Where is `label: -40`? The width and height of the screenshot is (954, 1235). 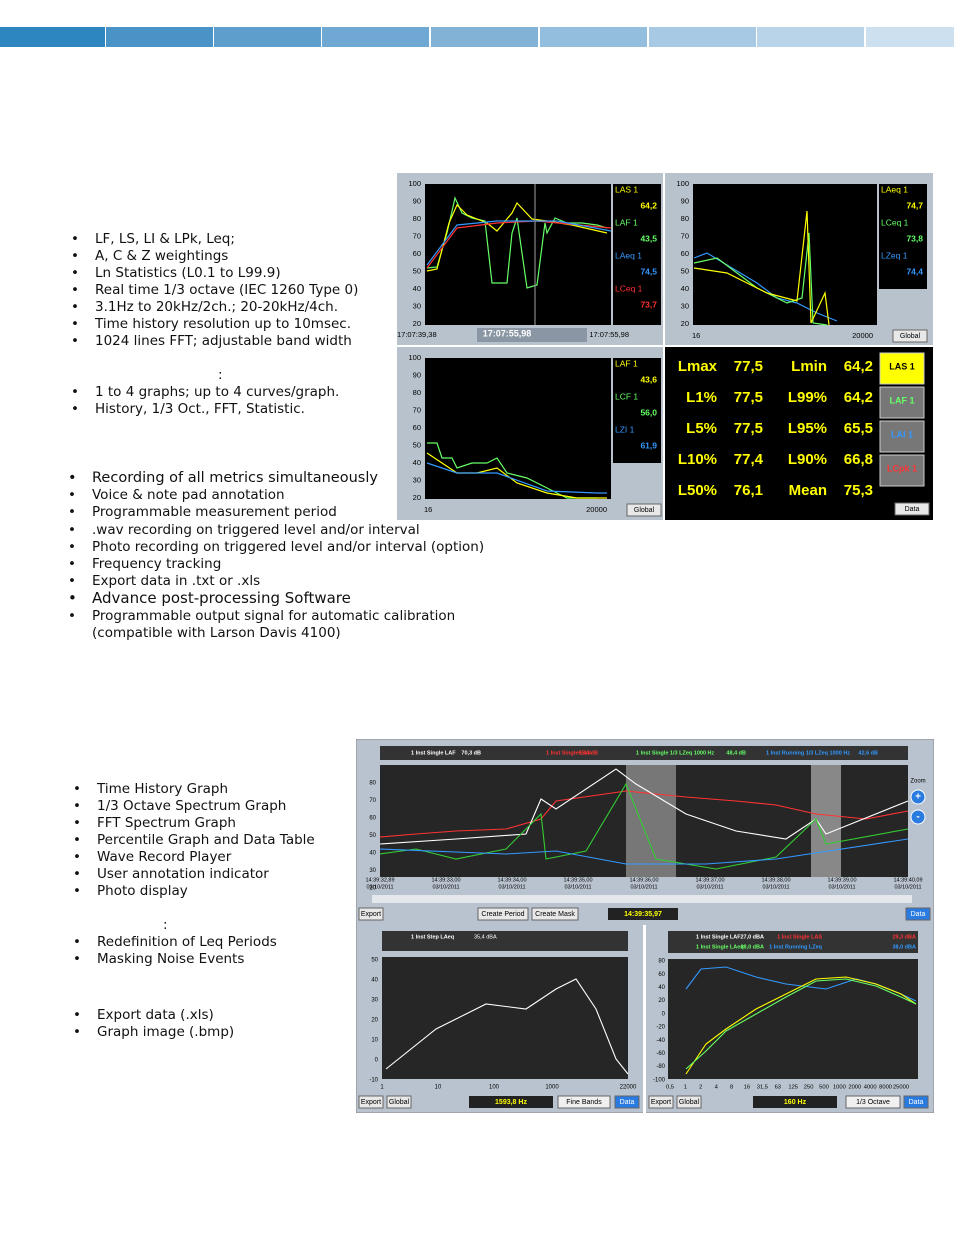
label: -40 is located at coordinates (660, 1041).